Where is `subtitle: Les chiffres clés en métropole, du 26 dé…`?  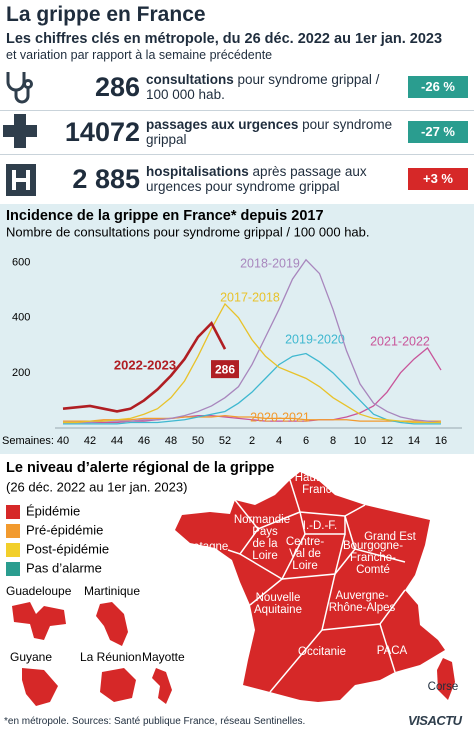
subtitle: Les chiffres clés en métropole, du 26 dé… is located at coordinates (224, 39).